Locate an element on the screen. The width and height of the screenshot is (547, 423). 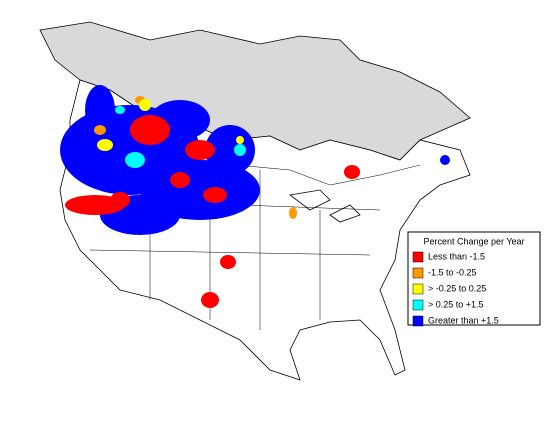
legend-label: > 0.25 to +1.5 is located at coordinates (456, 304).